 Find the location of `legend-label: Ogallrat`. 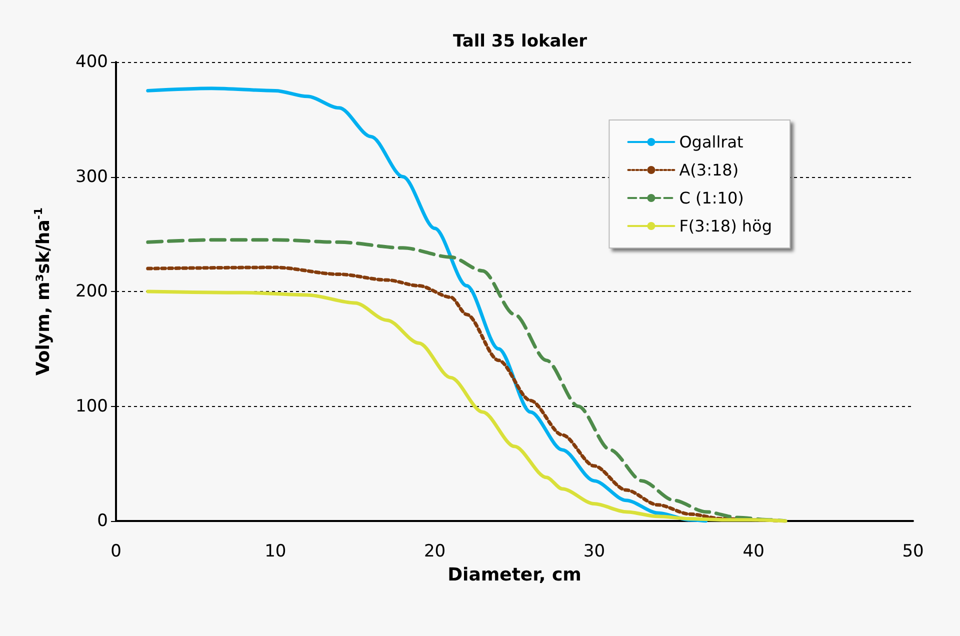

legend-label: Ogallrat is located at coordinates (711, 142).